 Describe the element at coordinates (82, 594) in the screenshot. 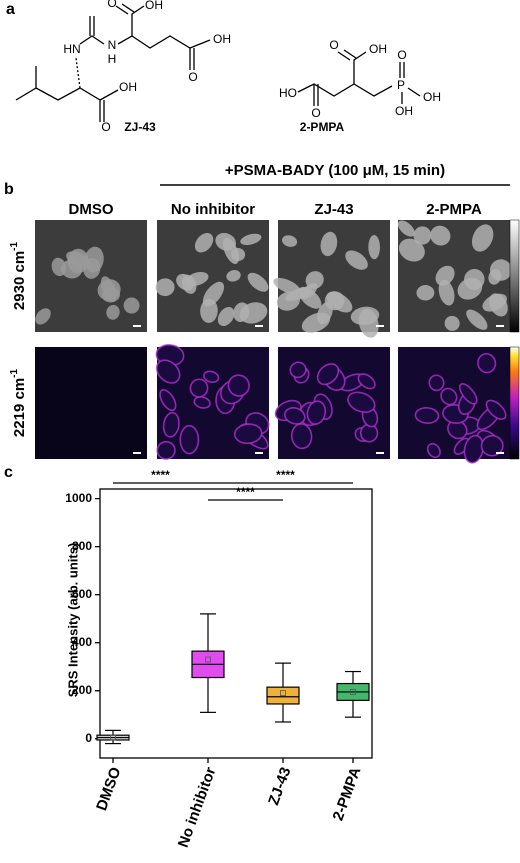

I see `y-tick-label: 600` at that location.